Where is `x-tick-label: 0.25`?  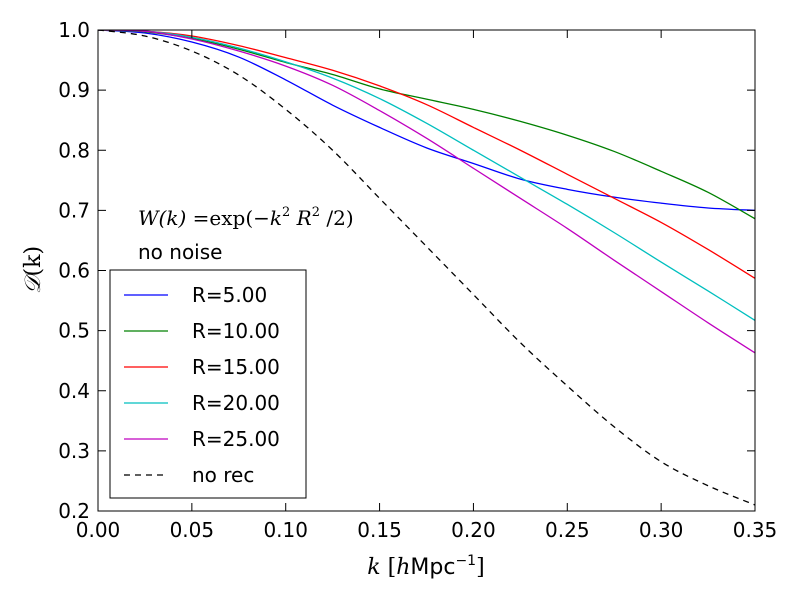
x-tick-label: 0.25 is located at coordinates (567, 530).